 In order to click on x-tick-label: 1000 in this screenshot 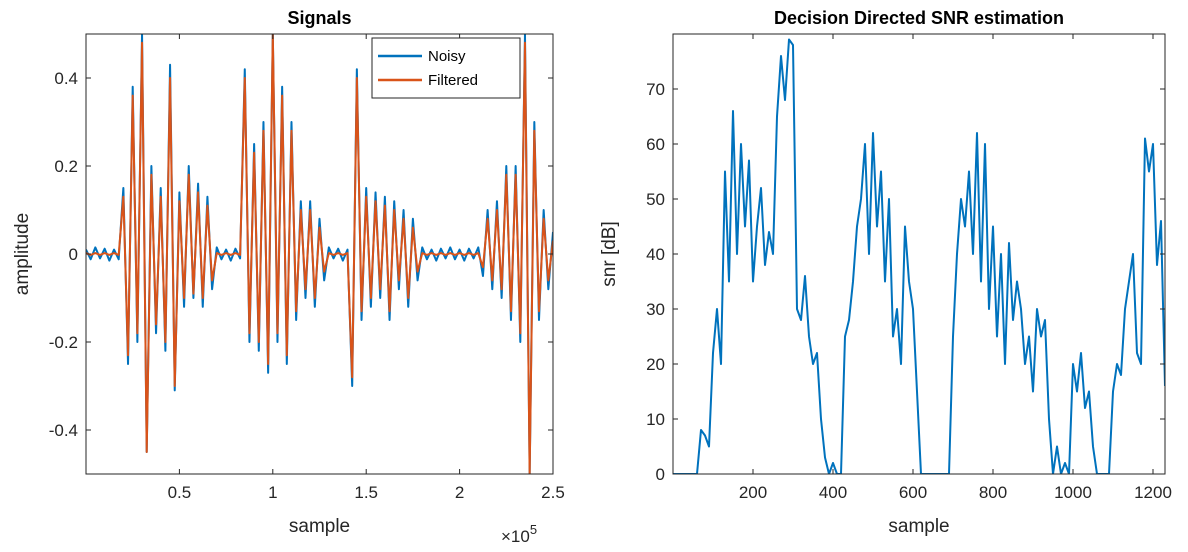, I will do `click(1073, 492)`.